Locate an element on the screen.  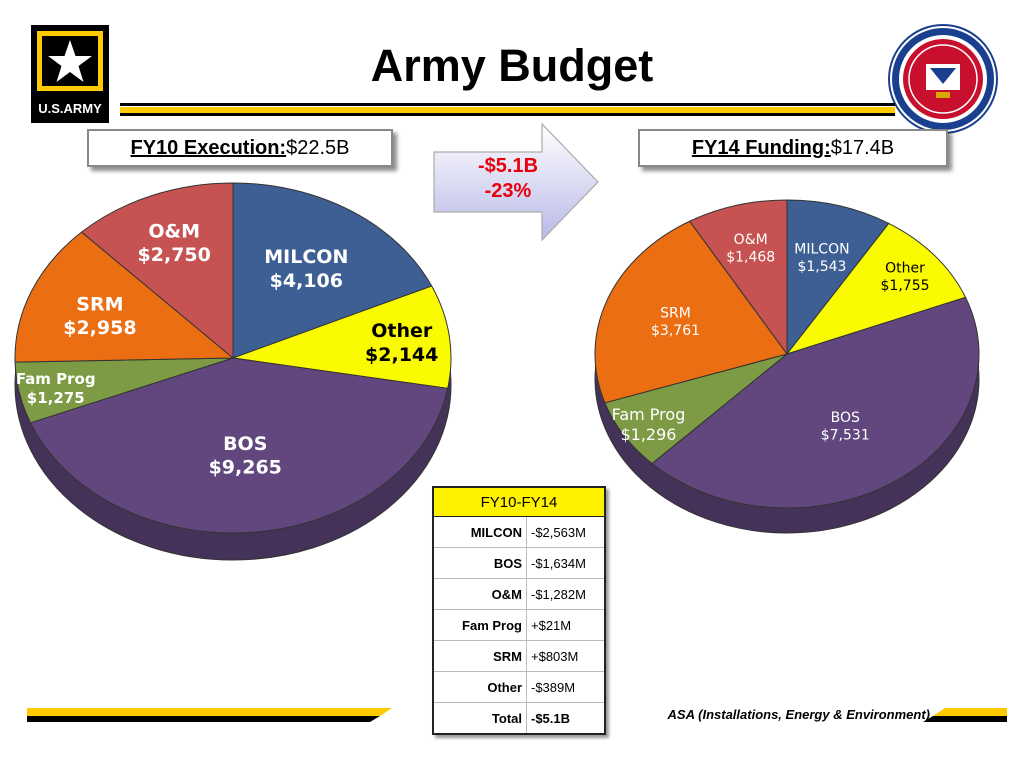
row-label: Fam Prog is located at coordinates (479, 625).